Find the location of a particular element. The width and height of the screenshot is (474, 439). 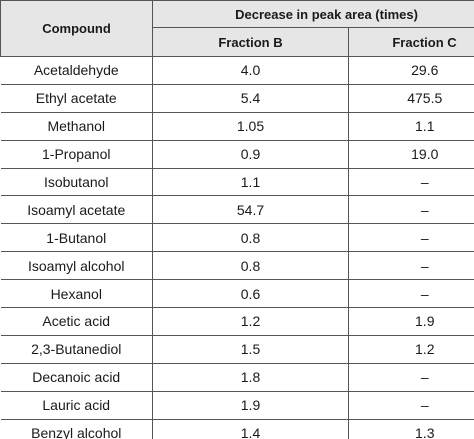

cell-fraction-b: 1.2 is located at coordinates (250, 321).